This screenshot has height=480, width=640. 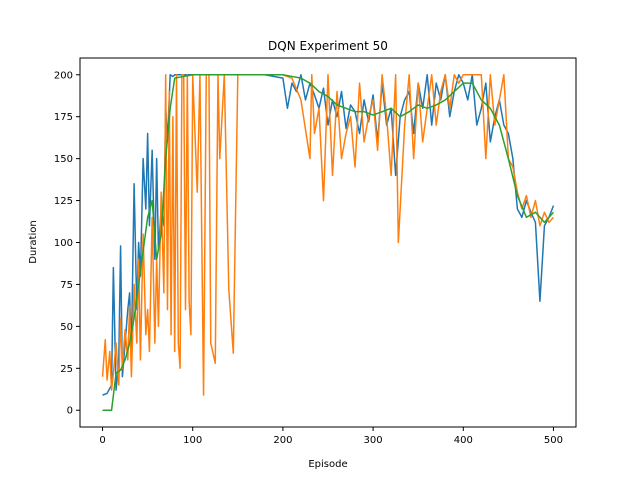 What do you see at coordinates (63, 243) in the screenshot?
I see `y-tick-label: 100` at bounding box center [63, 243].